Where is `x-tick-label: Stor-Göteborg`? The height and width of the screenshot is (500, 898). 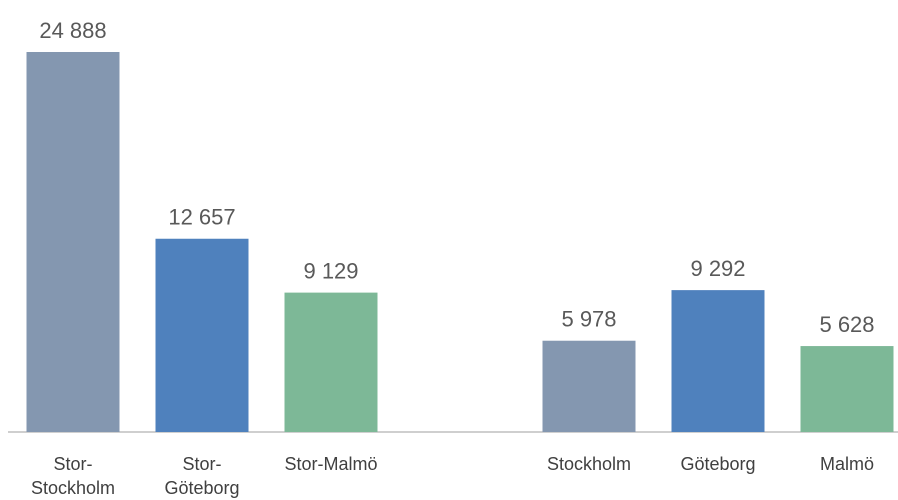 x-tick-label: Stor-Göteborg is located at coordinates (202, 476).